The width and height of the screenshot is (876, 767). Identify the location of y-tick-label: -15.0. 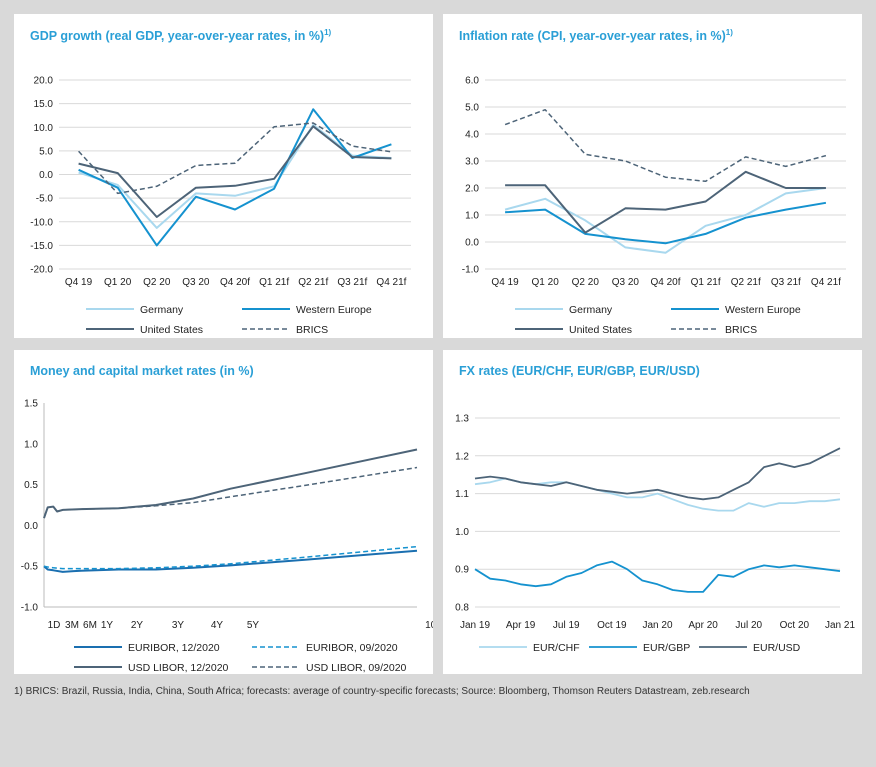
(41, 246).